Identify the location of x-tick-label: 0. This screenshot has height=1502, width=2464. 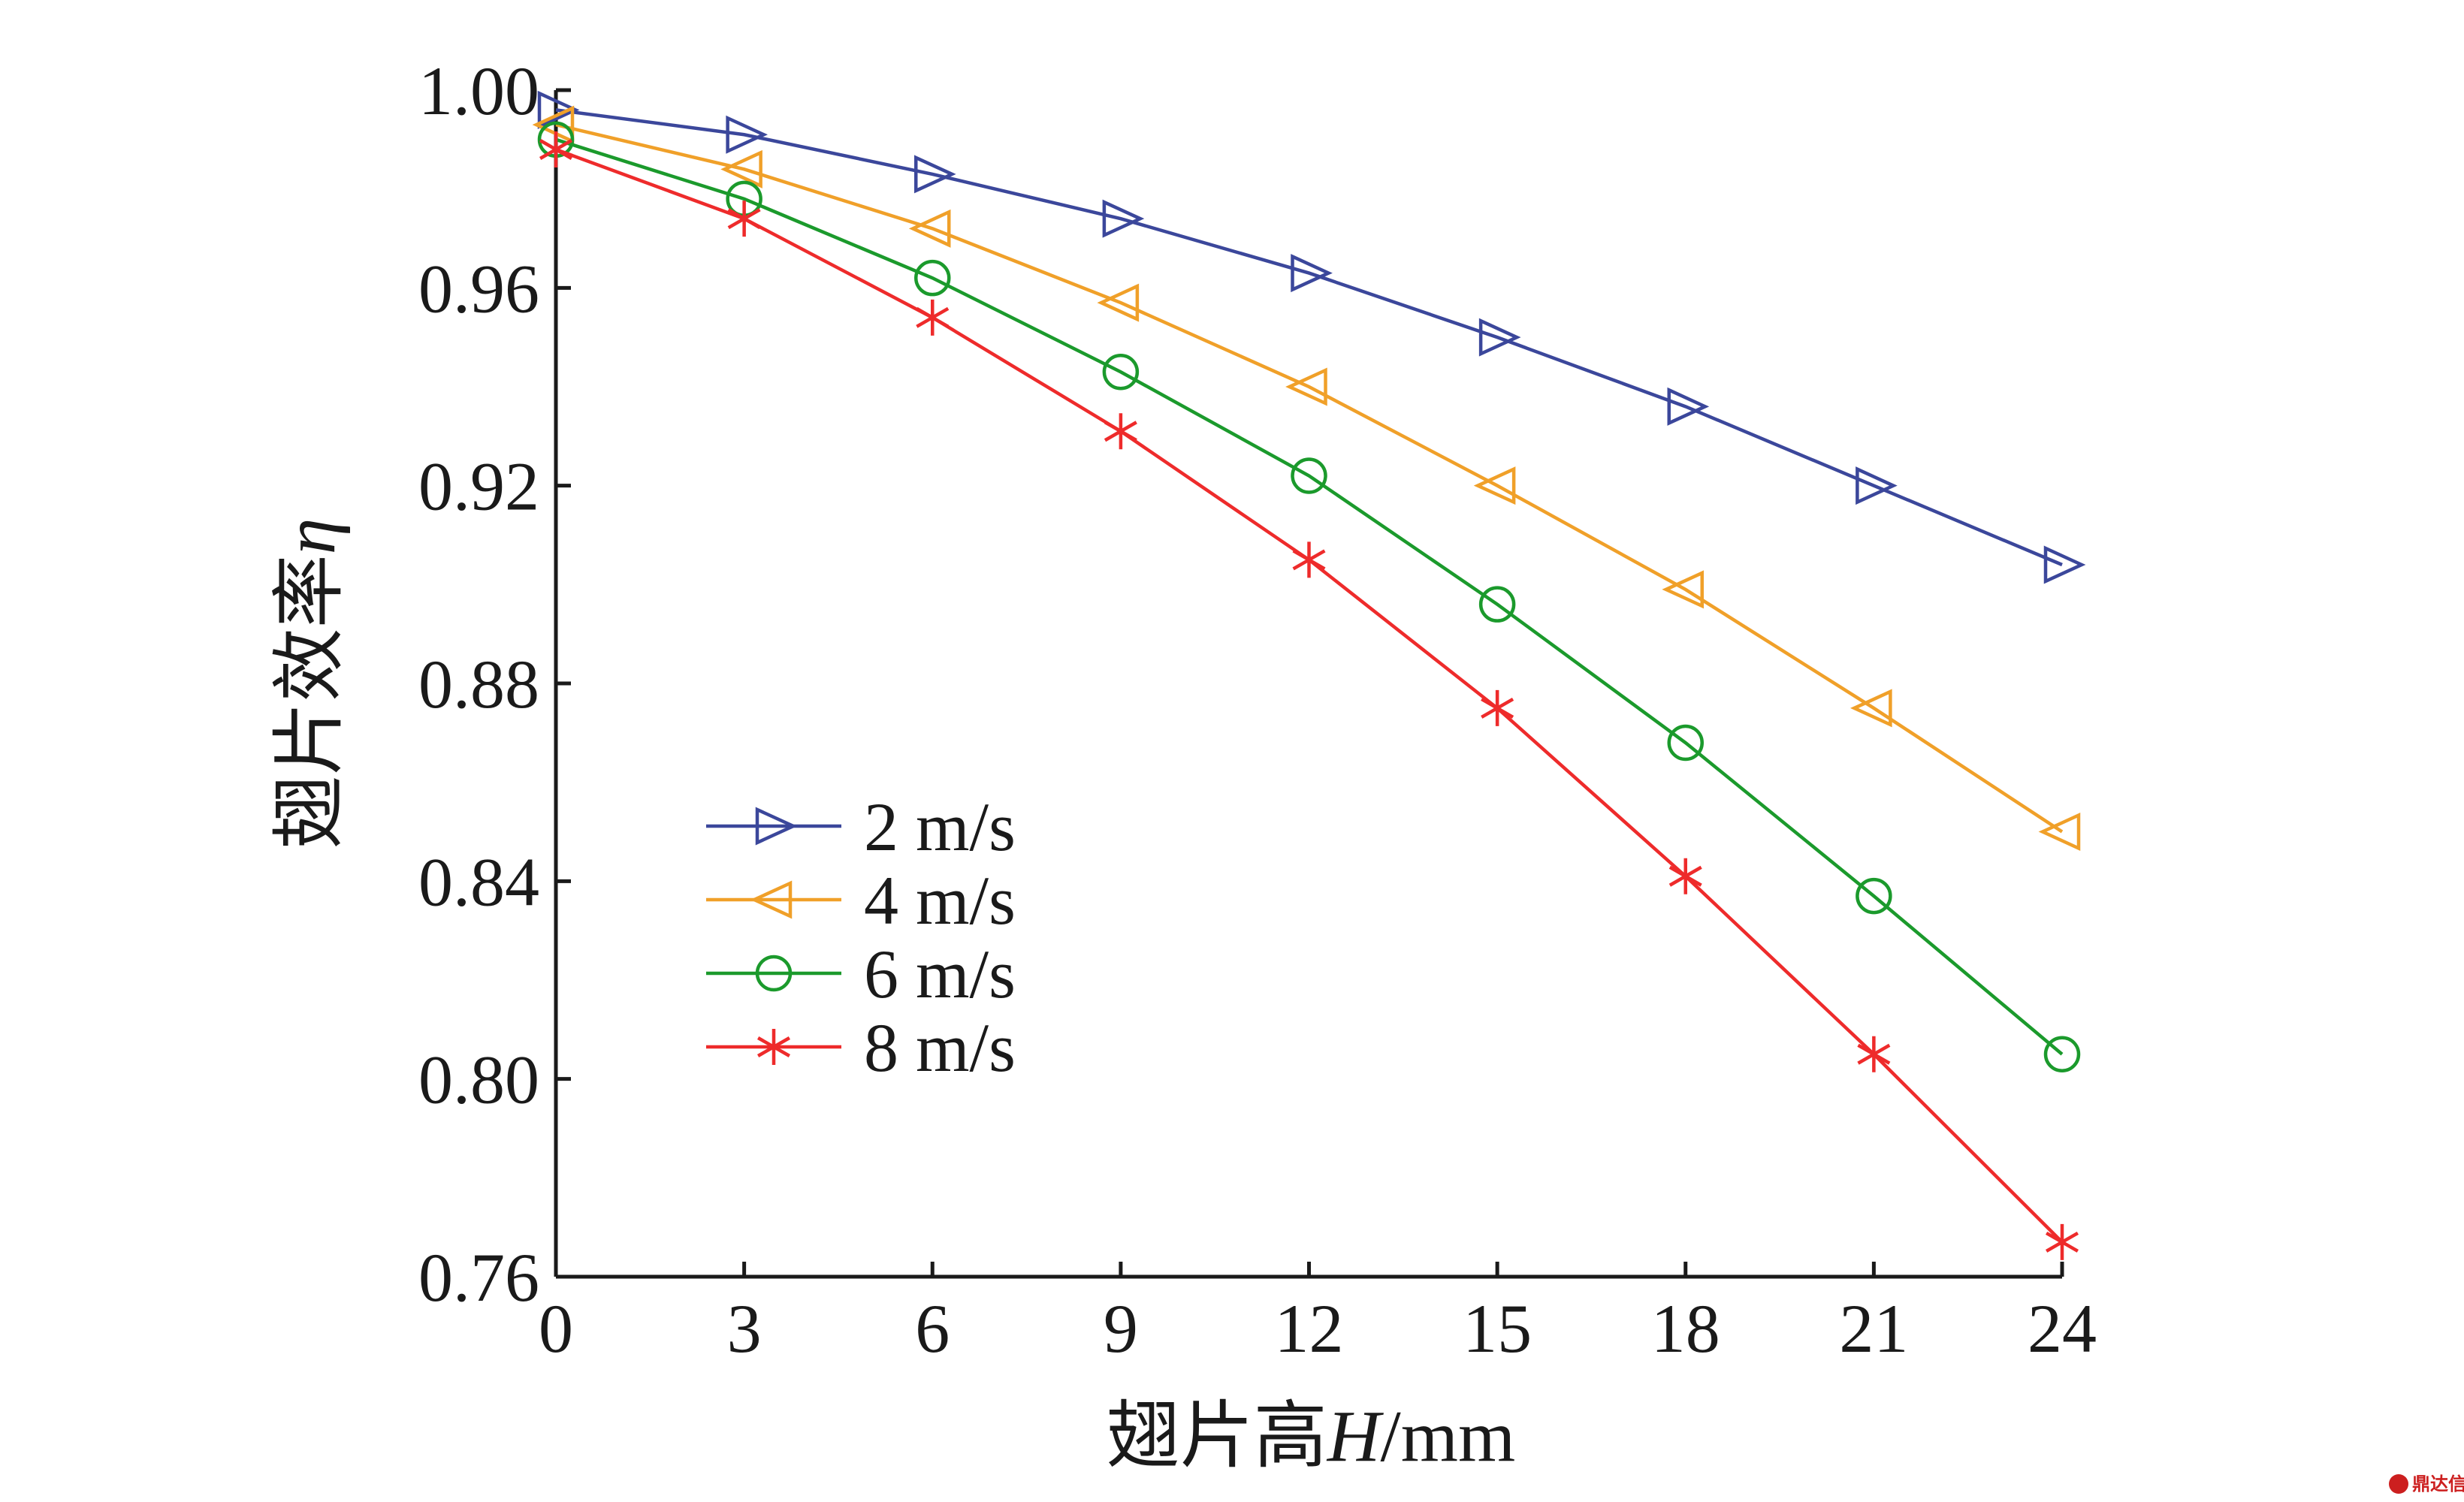
(556, 1329).